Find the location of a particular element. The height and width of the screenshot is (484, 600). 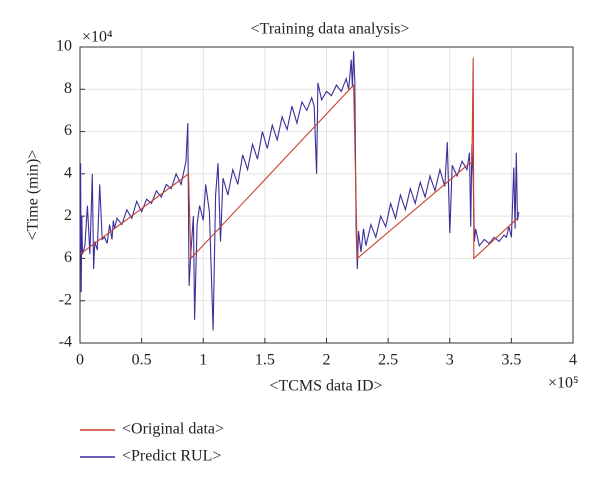

x-tick-label: 2 is located at coordinates (327, 360).